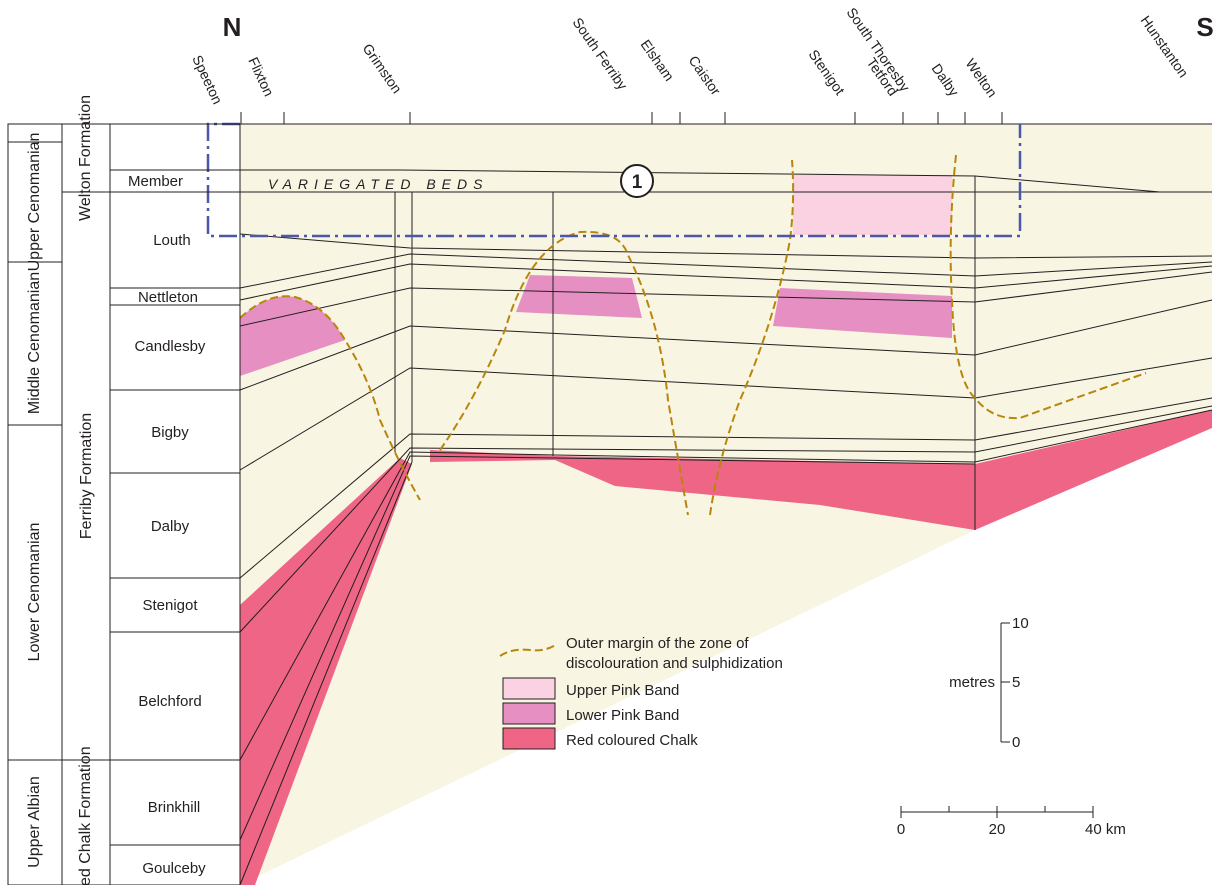 Image resolution: width=1218 pixels, height=885 pixels. What do you see at coordinates (383, 69) in the screenshot?
I see `locality-grimston: Grimston` at bounding box center [383, 69].